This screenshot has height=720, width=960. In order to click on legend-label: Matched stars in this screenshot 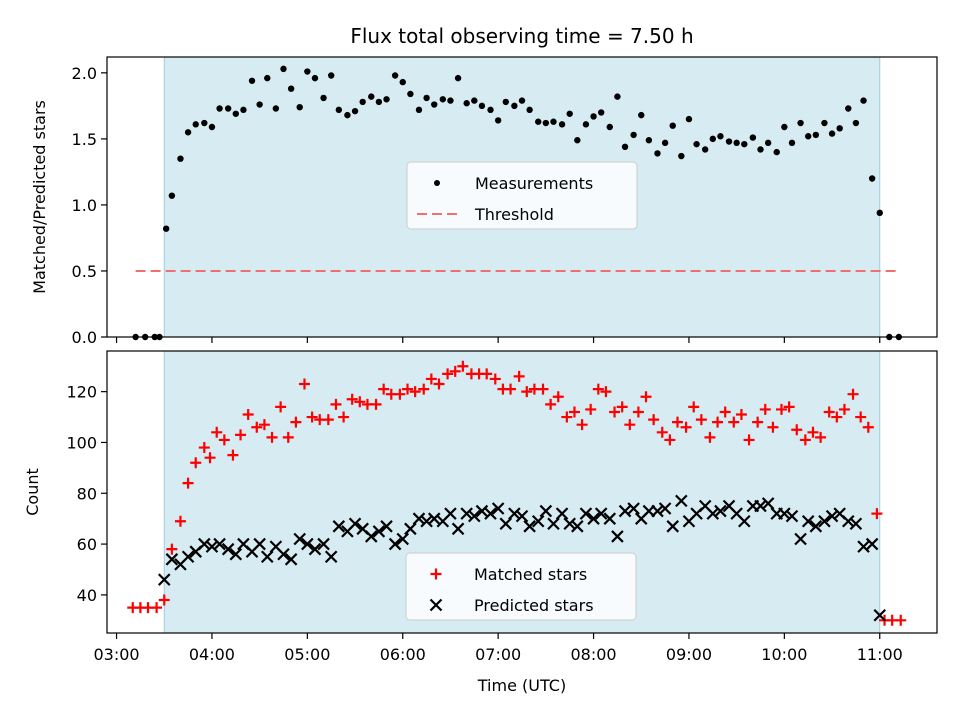, I will do `click(530, 574)`.